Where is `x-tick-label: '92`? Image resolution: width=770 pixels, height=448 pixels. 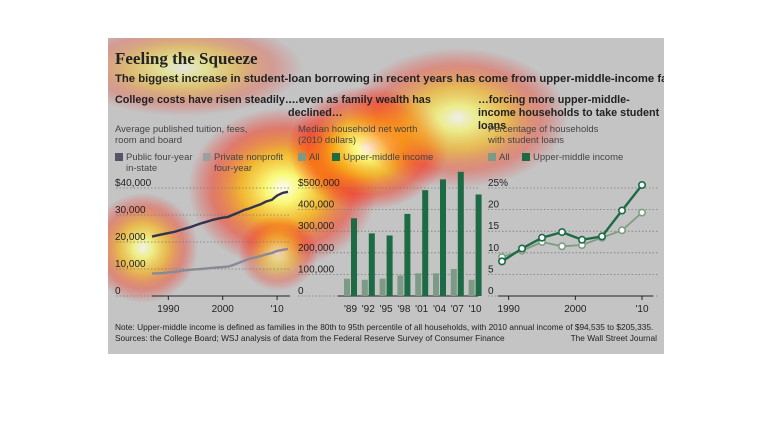
x-tick-label: '92 is located at coordinates (368, 309).